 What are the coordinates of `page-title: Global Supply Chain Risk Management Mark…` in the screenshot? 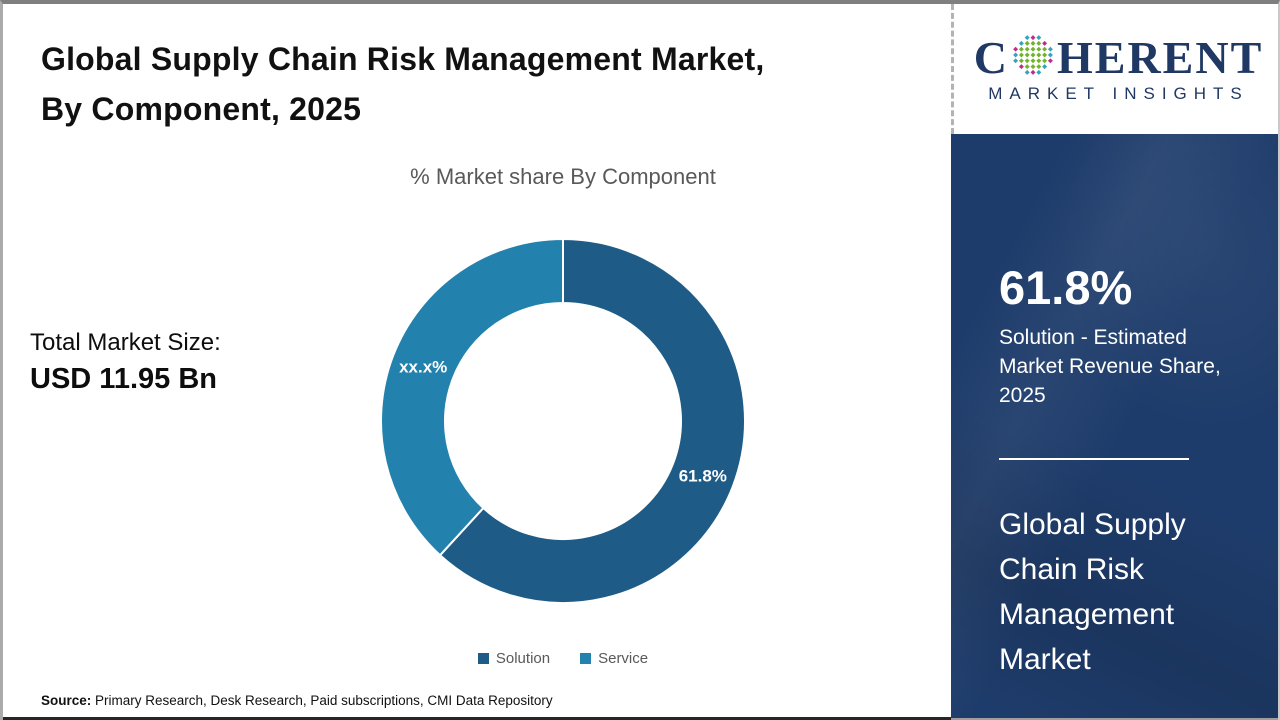 It's located at (481, 84).